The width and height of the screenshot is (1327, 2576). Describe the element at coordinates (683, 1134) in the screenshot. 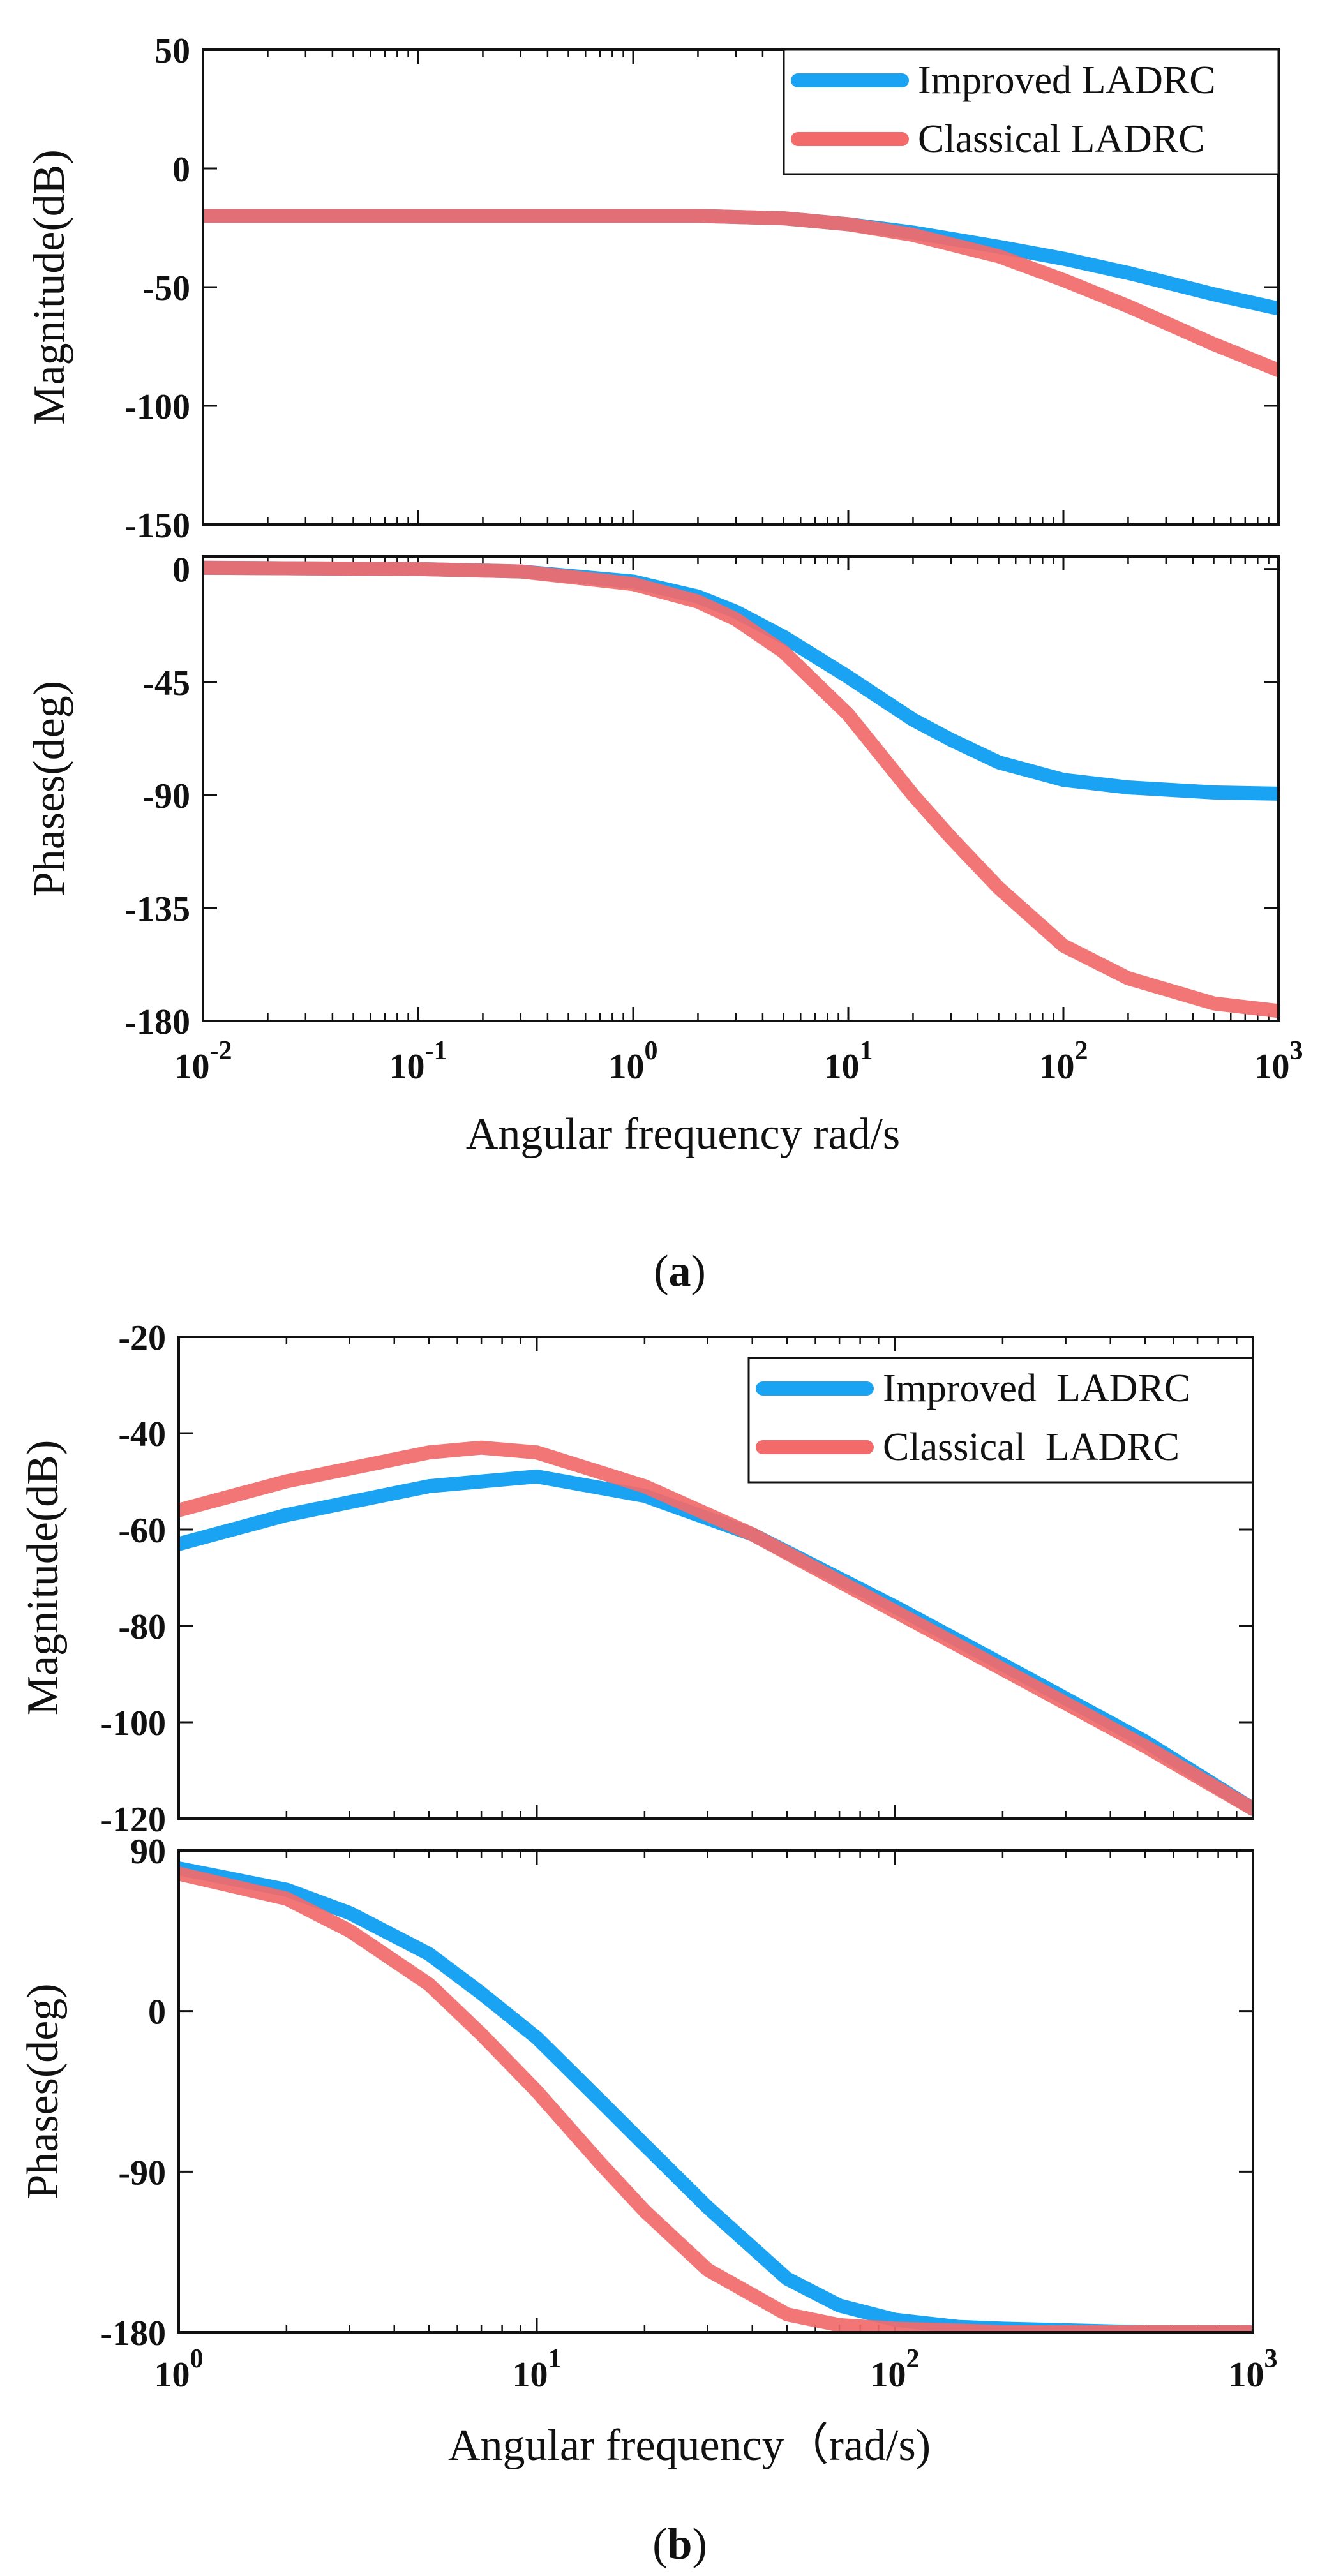

I see `x-axis-label-a: Angular frequency rad/s` at that location.